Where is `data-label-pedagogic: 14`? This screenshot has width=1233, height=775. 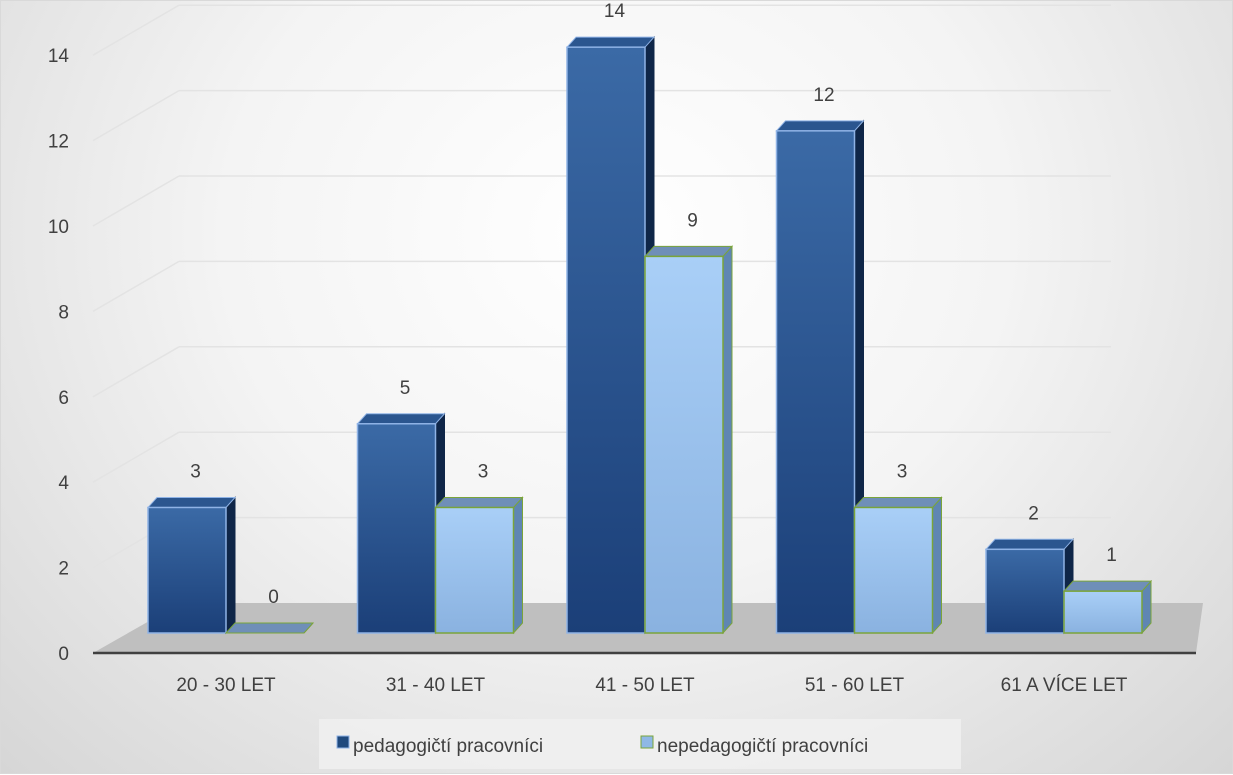
data-label-pedagogic: 14 is located at coordinates (615, 11).